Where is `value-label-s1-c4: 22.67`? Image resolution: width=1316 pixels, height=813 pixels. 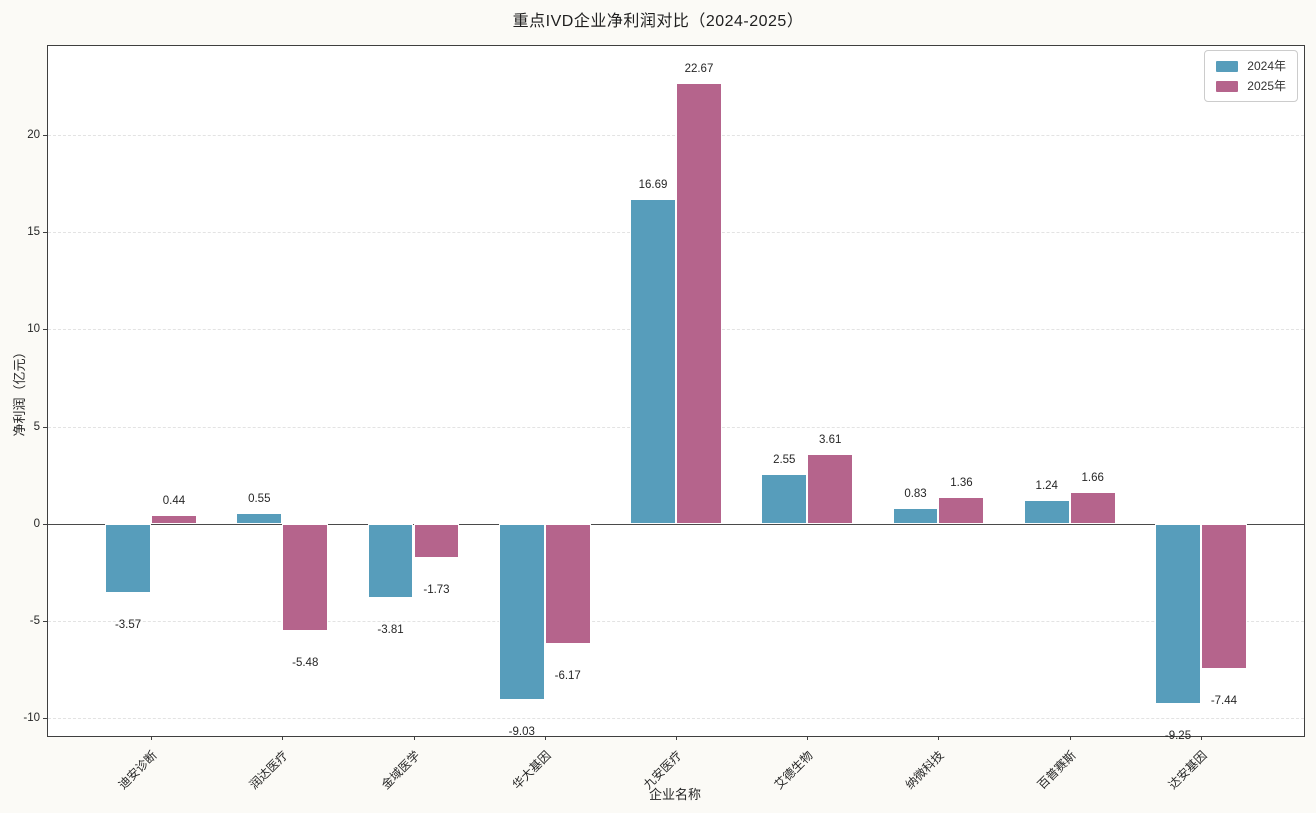
value-label-s1-c4: 22.67 is located at coordinates (699, 68).